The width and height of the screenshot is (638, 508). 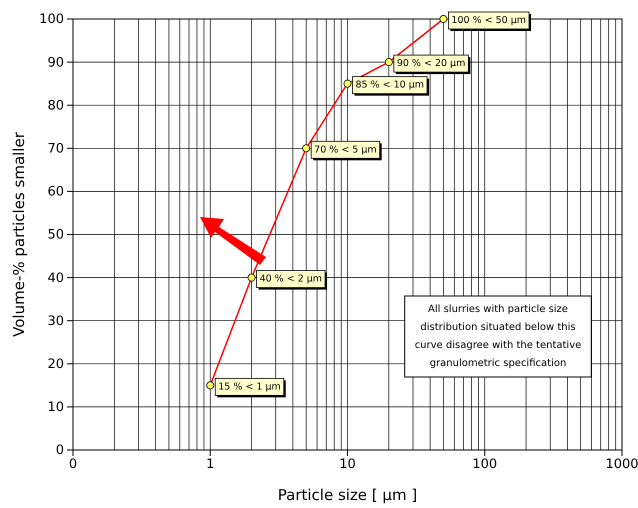 What do you see at coordinates (51, 20) in the screenshot?
I see `y-tick-label: 100` at bounding box center [51, 20].